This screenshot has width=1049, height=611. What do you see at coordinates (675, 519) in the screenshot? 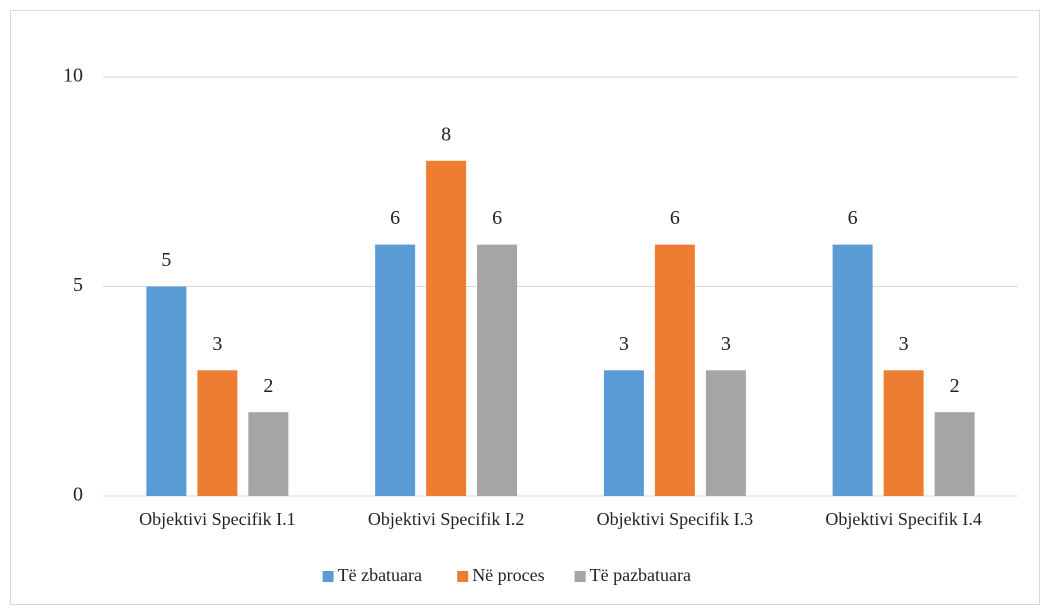
I see `x-tick-label: Objektivi Specifik I.3` at bounding box center [675, 519].